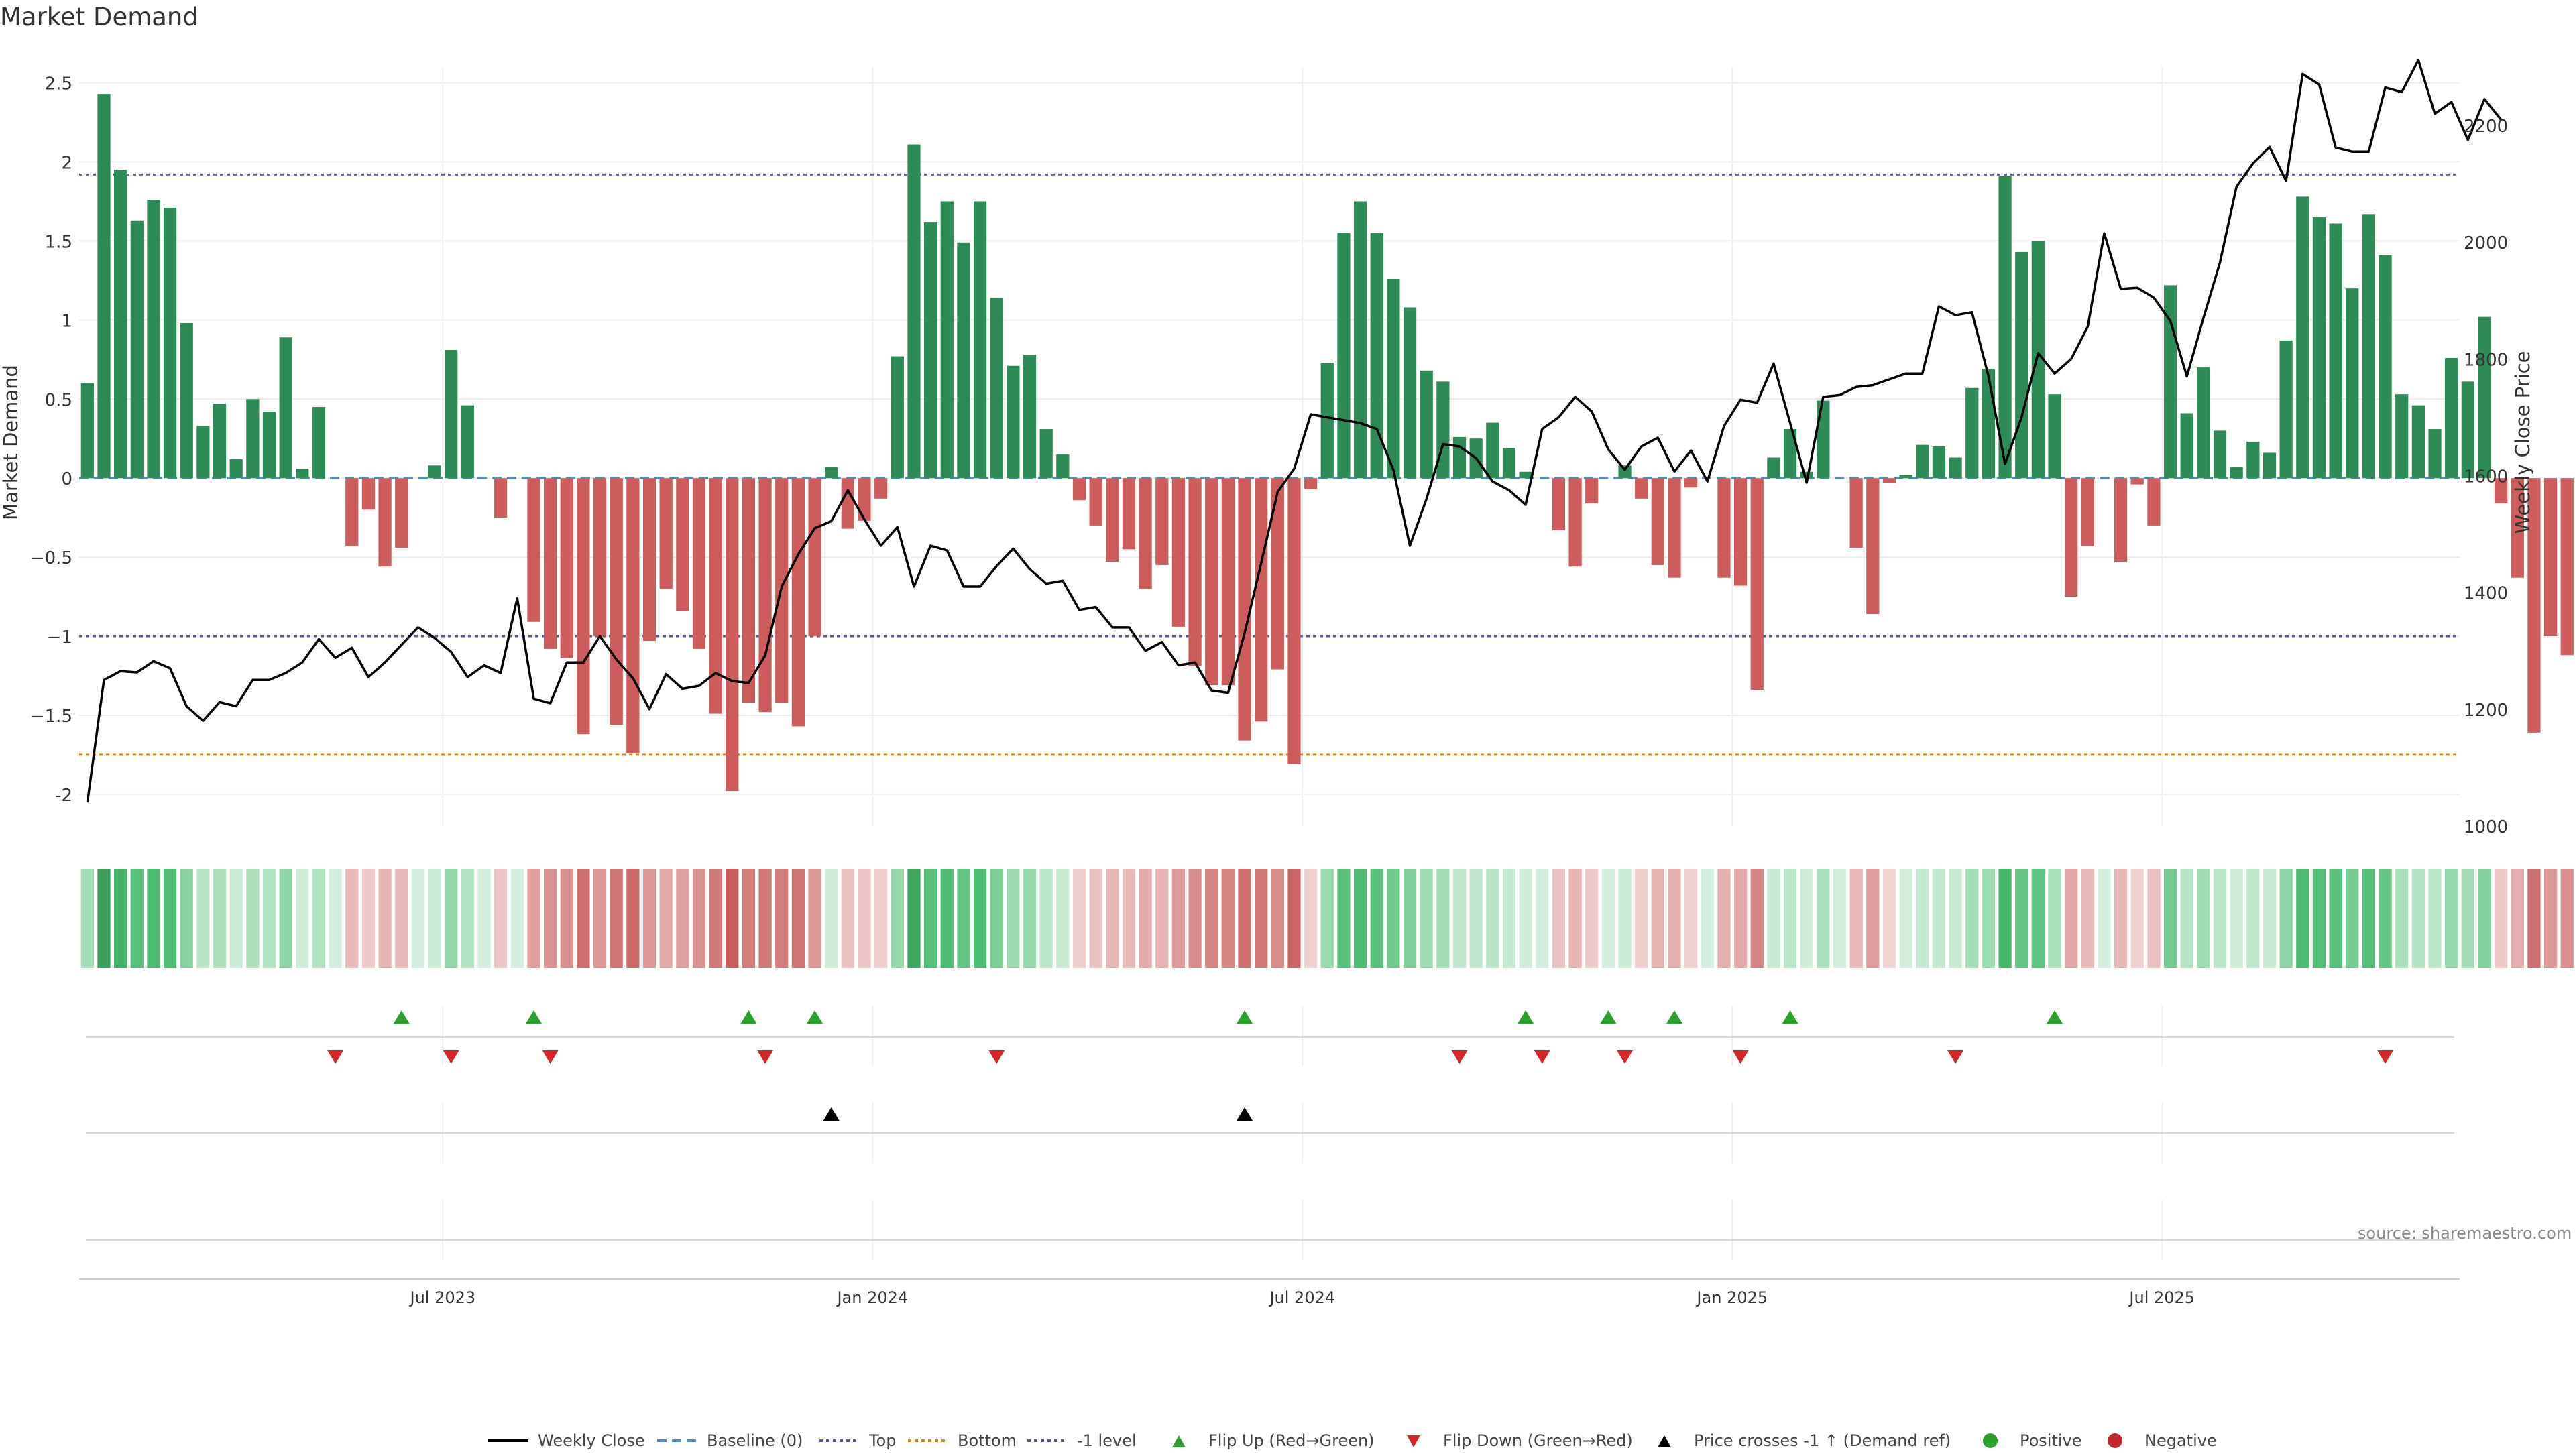 This screenshot has height=1456, width=2575. What do you see at coordinates (2486, 360) in the screenshot?
I see `y2-tick-label: 1800` at bounding box center [2486, 360].